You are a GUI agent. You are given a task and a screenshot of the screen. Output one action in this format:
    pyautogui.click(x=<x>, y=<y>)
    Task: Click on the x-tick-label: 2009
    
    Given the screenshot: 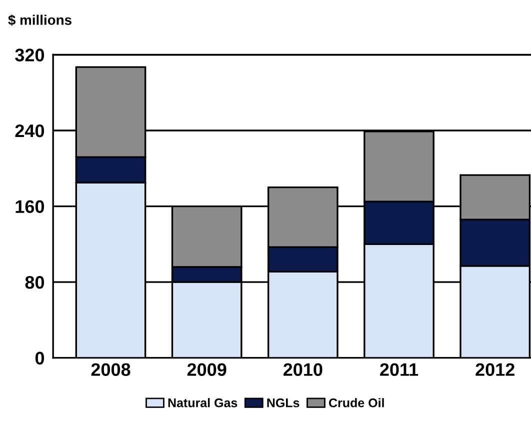 What is the action you would take?
    pyautogui.click(x=206, y=369)
    